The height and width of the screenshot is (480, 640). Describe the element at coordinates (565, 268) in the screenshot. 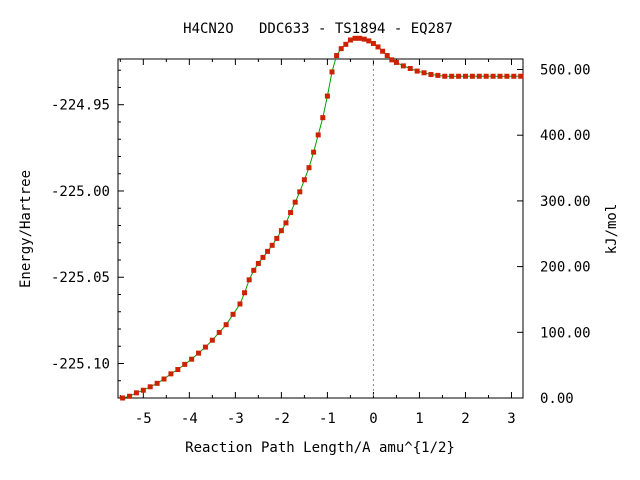

I see `y2-tick-label: 200.00` at that location.